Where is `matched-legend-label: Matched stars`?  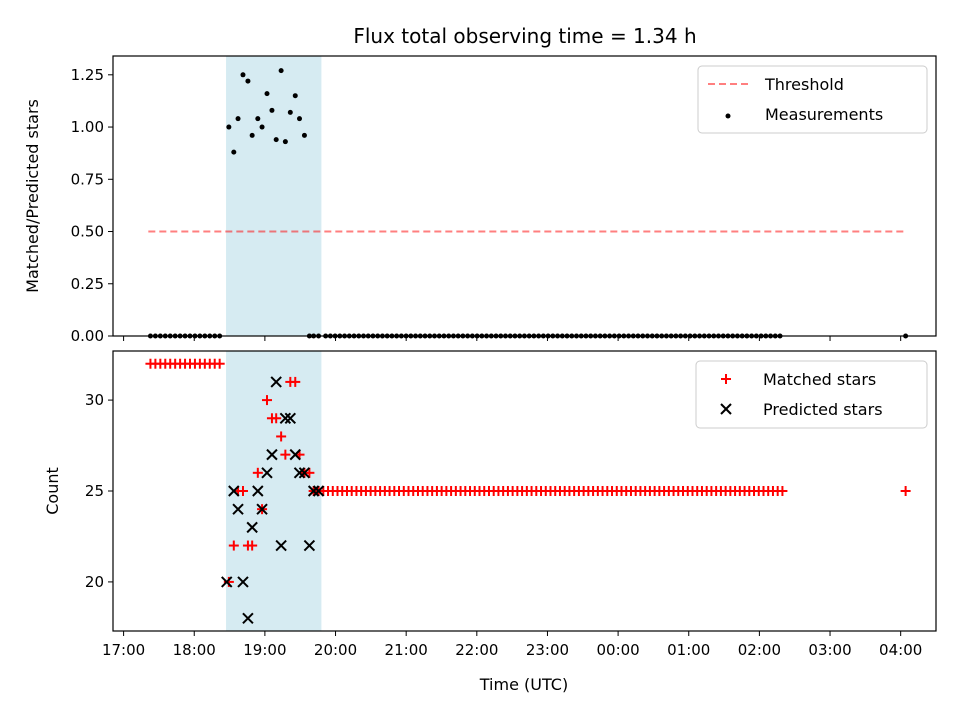
matched-legend-label: Matched stars is located at coordinates (819, 379).